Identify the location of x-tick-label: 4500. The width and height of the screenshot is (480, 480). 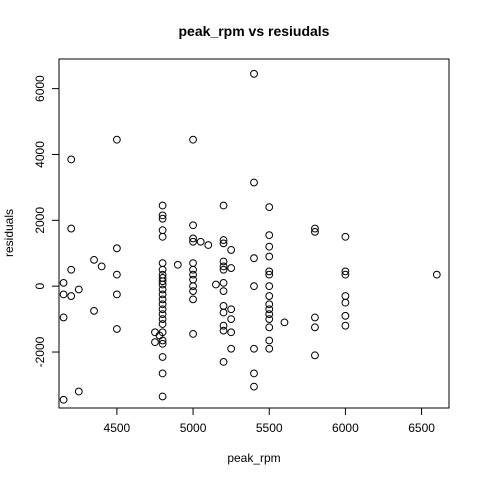
(117, 428).